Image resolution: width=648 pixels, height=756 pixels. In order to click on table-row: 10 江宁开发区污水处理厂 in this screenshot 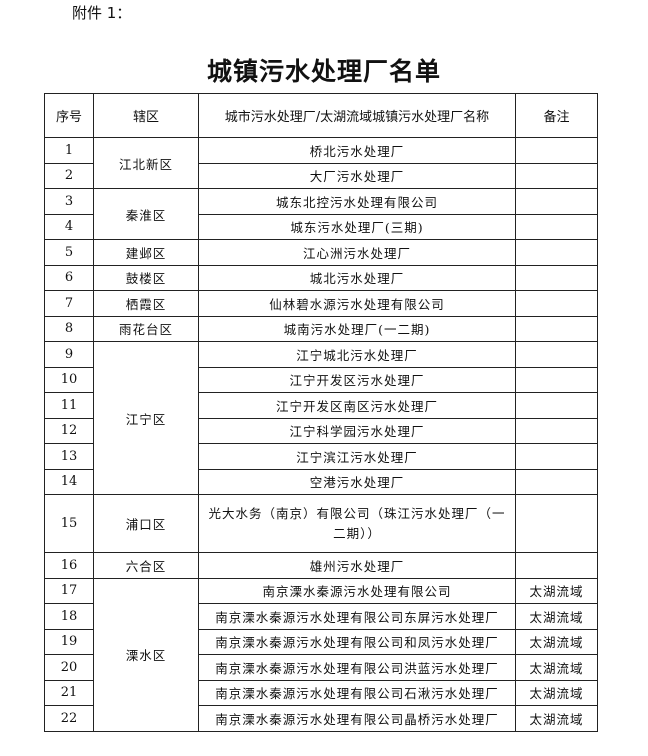, I will do `click(321, 379)`.